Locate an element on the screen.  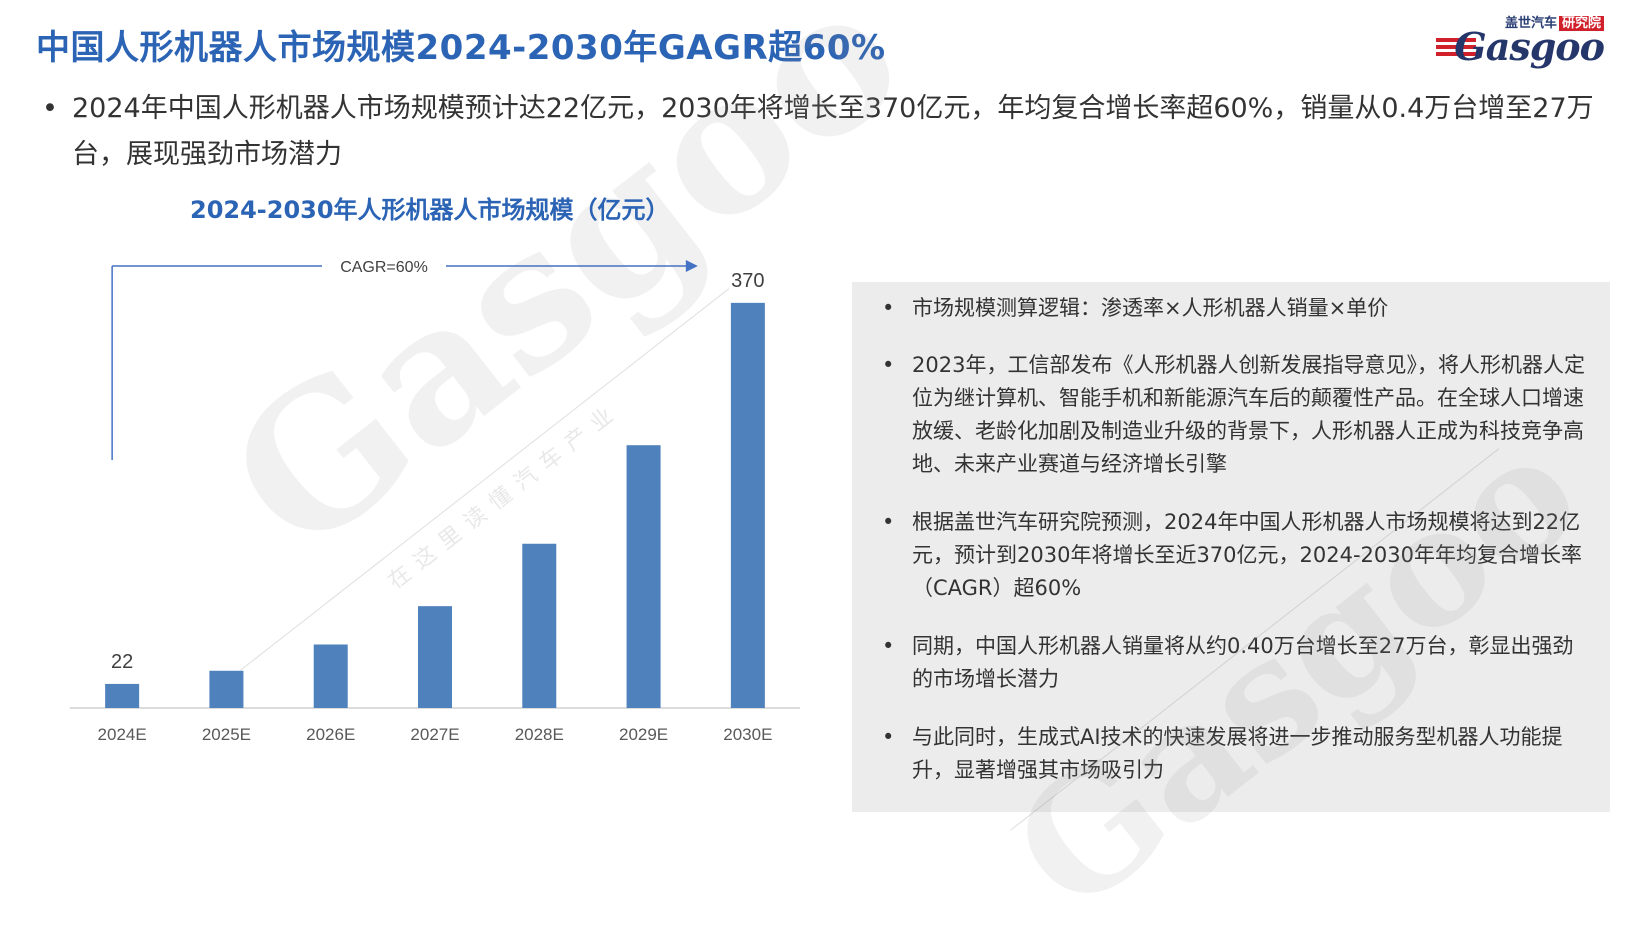
bar-2024E is located at coordinates (122, 695).